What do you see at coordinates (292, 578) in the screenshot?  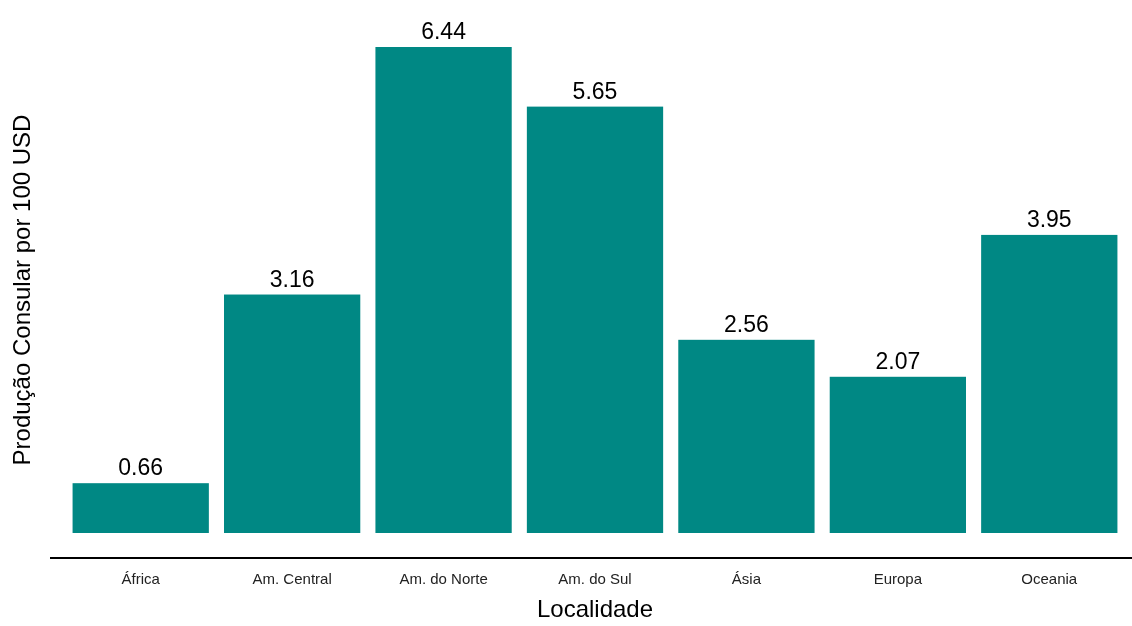 I see `x-tick-label: Am. Central` at bounding box center [292, 578].